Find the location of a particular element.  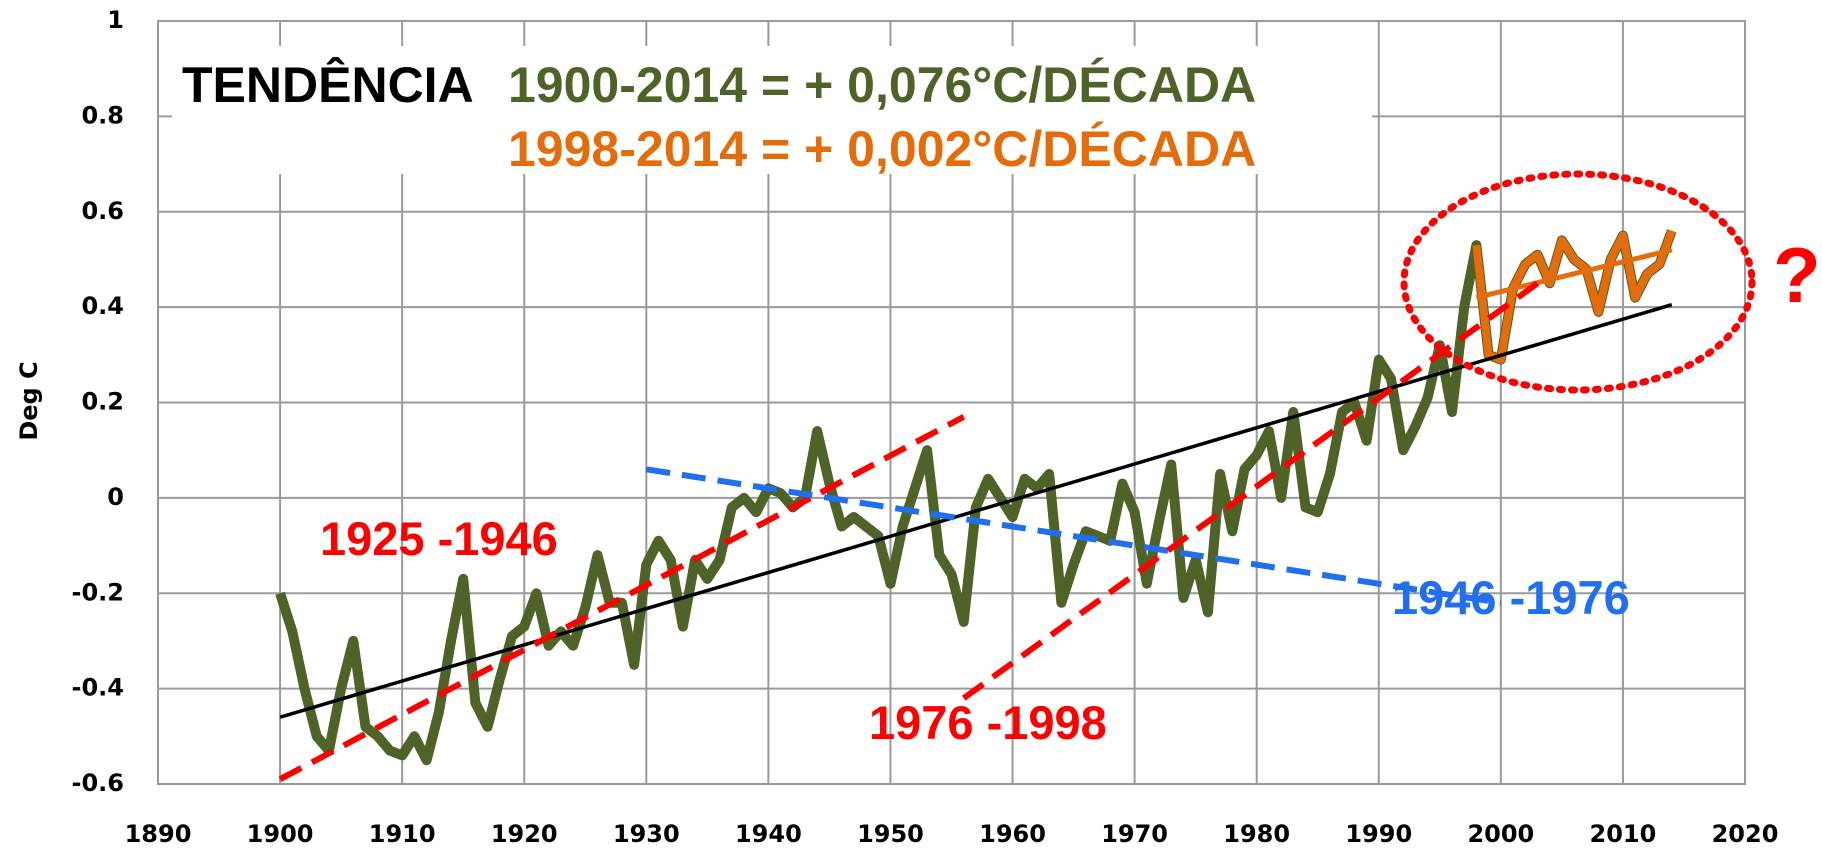

x-tick-label: 1990 is located at coordinates (1378, 834).